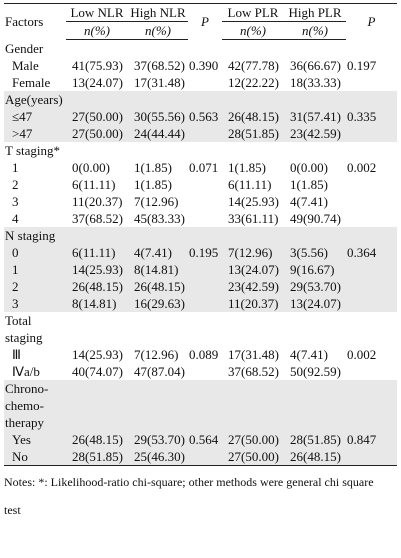 The width and height of the screenshot is (401, 558). What do you see at coordinates (253, 82) in the screenshot?
I see `cell: 12(22.22)` at bounding box center [253, 82].